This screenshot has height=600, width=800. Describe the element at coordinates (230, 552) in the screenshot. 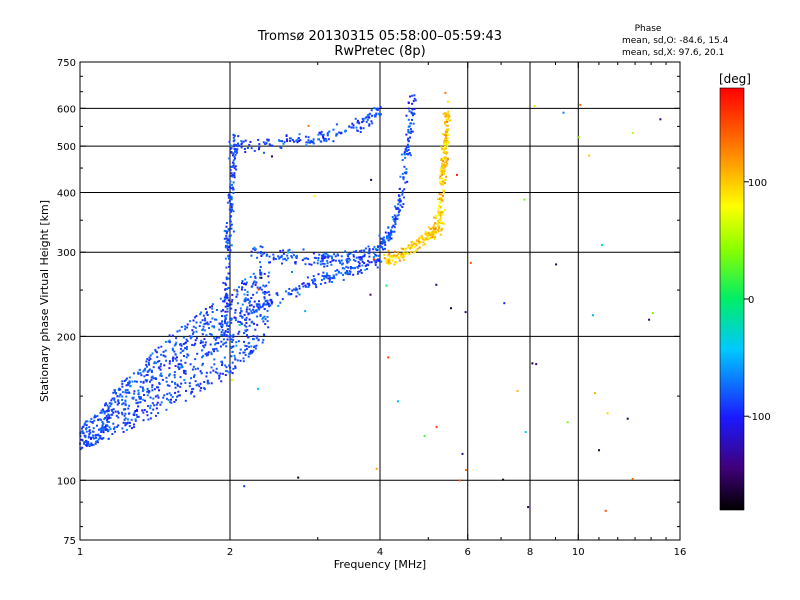

I see `x-tick-label: 2` at that location.